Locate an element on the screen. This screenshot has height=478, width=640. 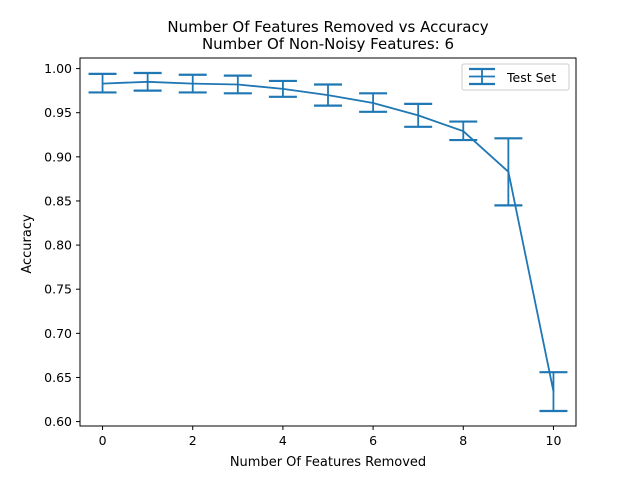
x-tick-label: 6 is located at coordinates (373, 440).